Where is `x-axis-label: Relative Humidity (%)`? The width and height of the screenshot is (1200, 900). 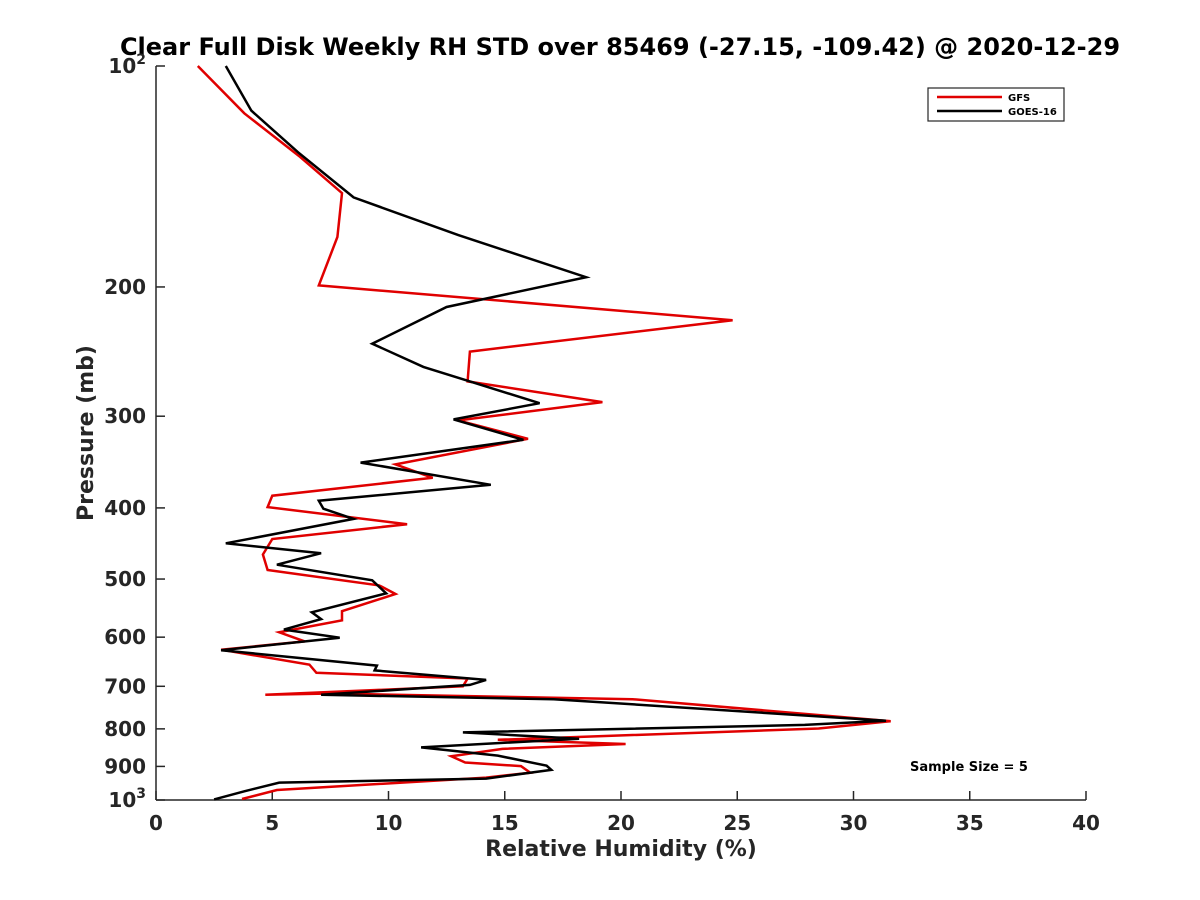
x-axis-label: Relative Humidity (%) is located at coordinates (621, 849).